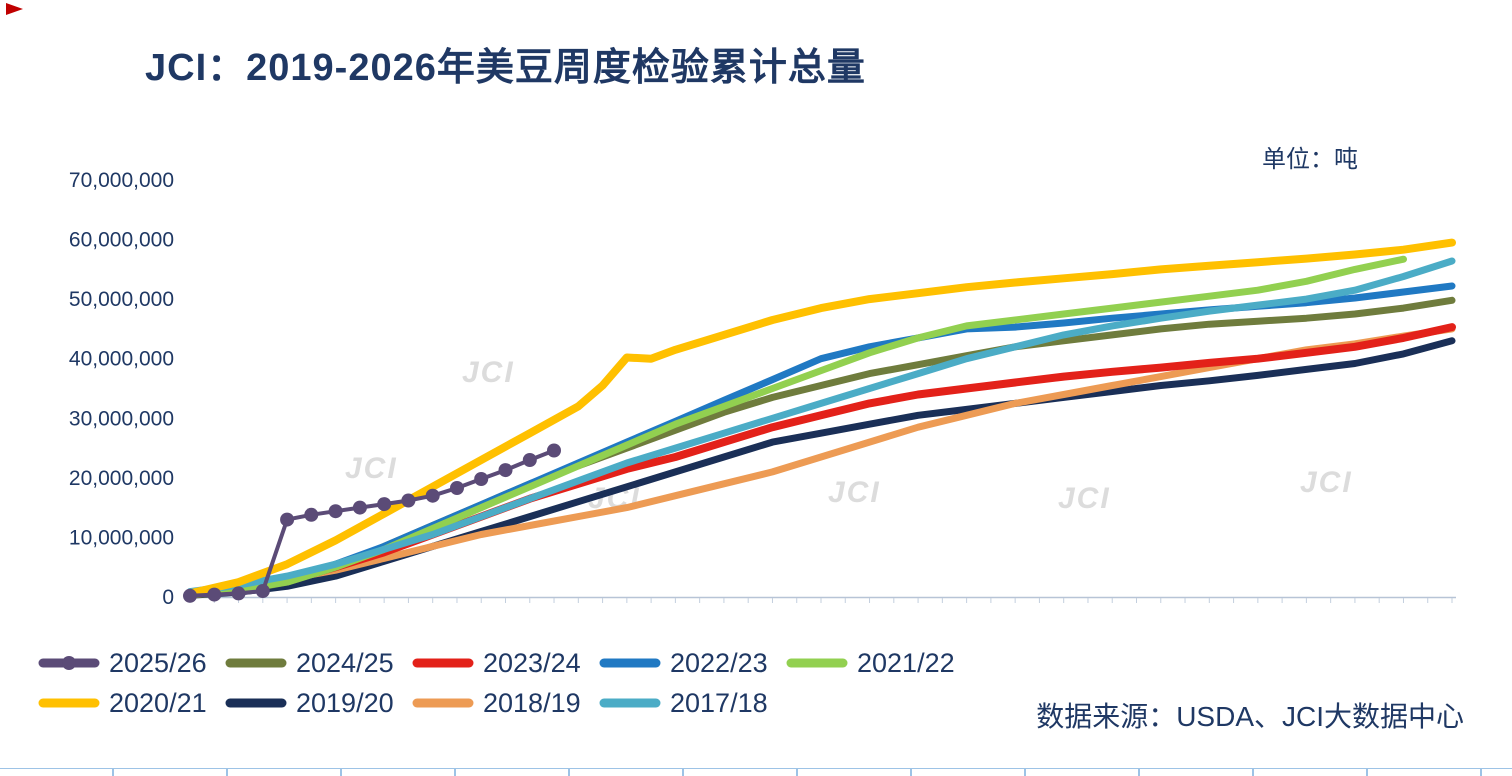 Image resolution: width=1512 pixels, height=776 pixels. I want to click on y-tick-label: 0, so click(168, 597).